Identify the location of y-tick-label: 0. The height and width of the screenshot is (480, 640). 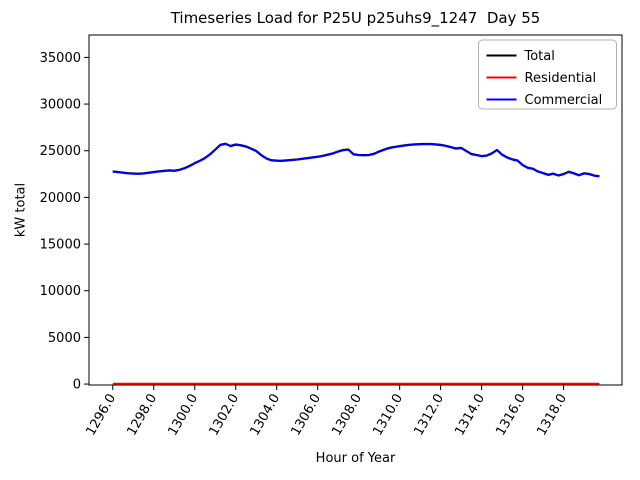
(77, 385).